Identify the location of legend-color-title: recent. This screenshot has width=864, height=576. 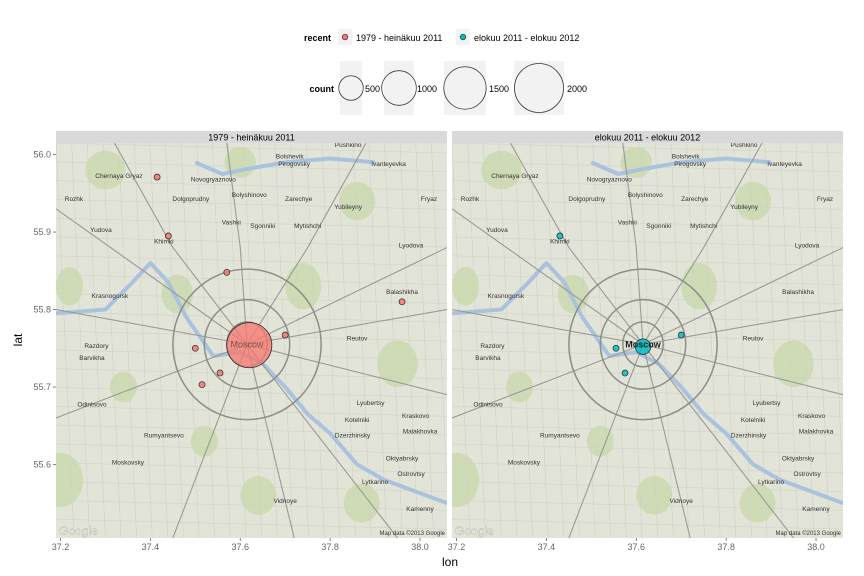
(317, 38).